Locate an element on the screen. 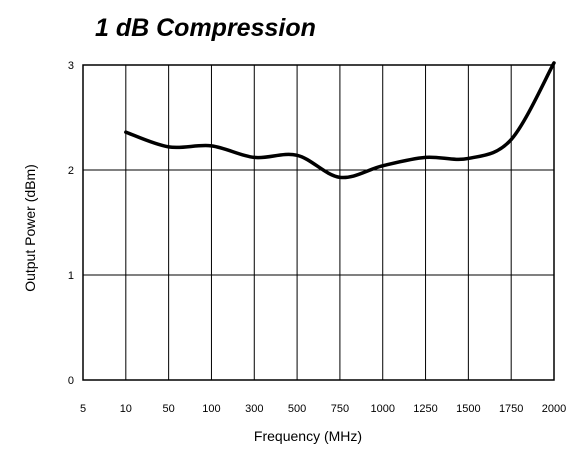  x-tick-label: 1500 is located at coordinates (468, 409).